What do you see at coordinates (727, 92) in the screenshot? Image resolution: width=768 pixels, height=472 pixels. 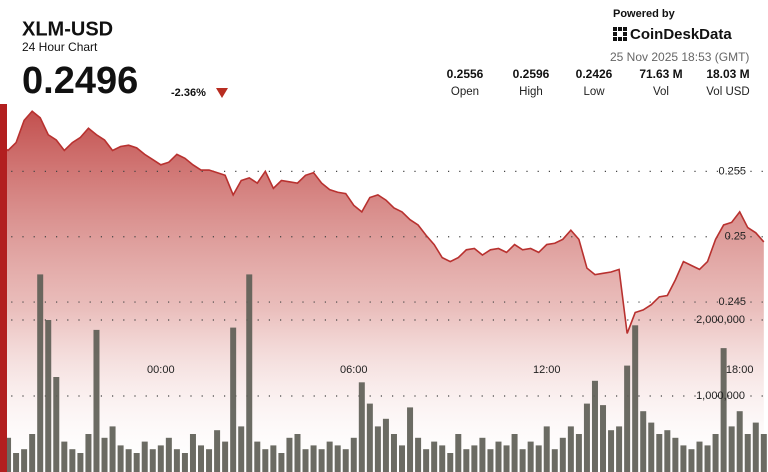 I see `stat-label: Vol USD` at bounding box center [727, 92].